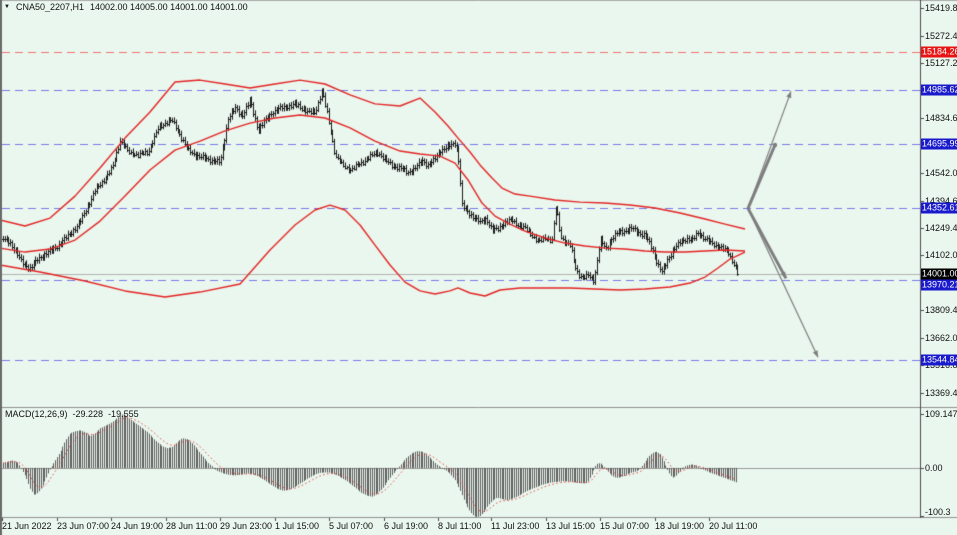  What do you see at coordinates (733, 526) in the screenshot?
I see `time-label: 20 Jul 11:00` at bounding box center [733, 526].